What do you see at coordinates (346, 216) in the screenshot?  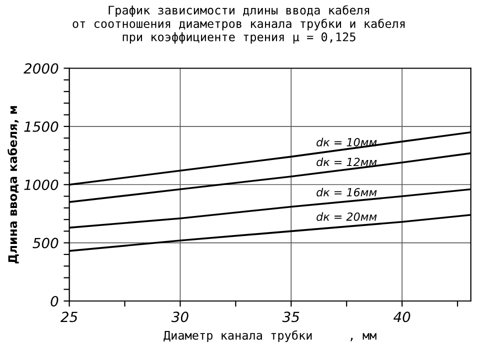 I see `series-label: dк = 20мм` at bounding box center [346, 216].